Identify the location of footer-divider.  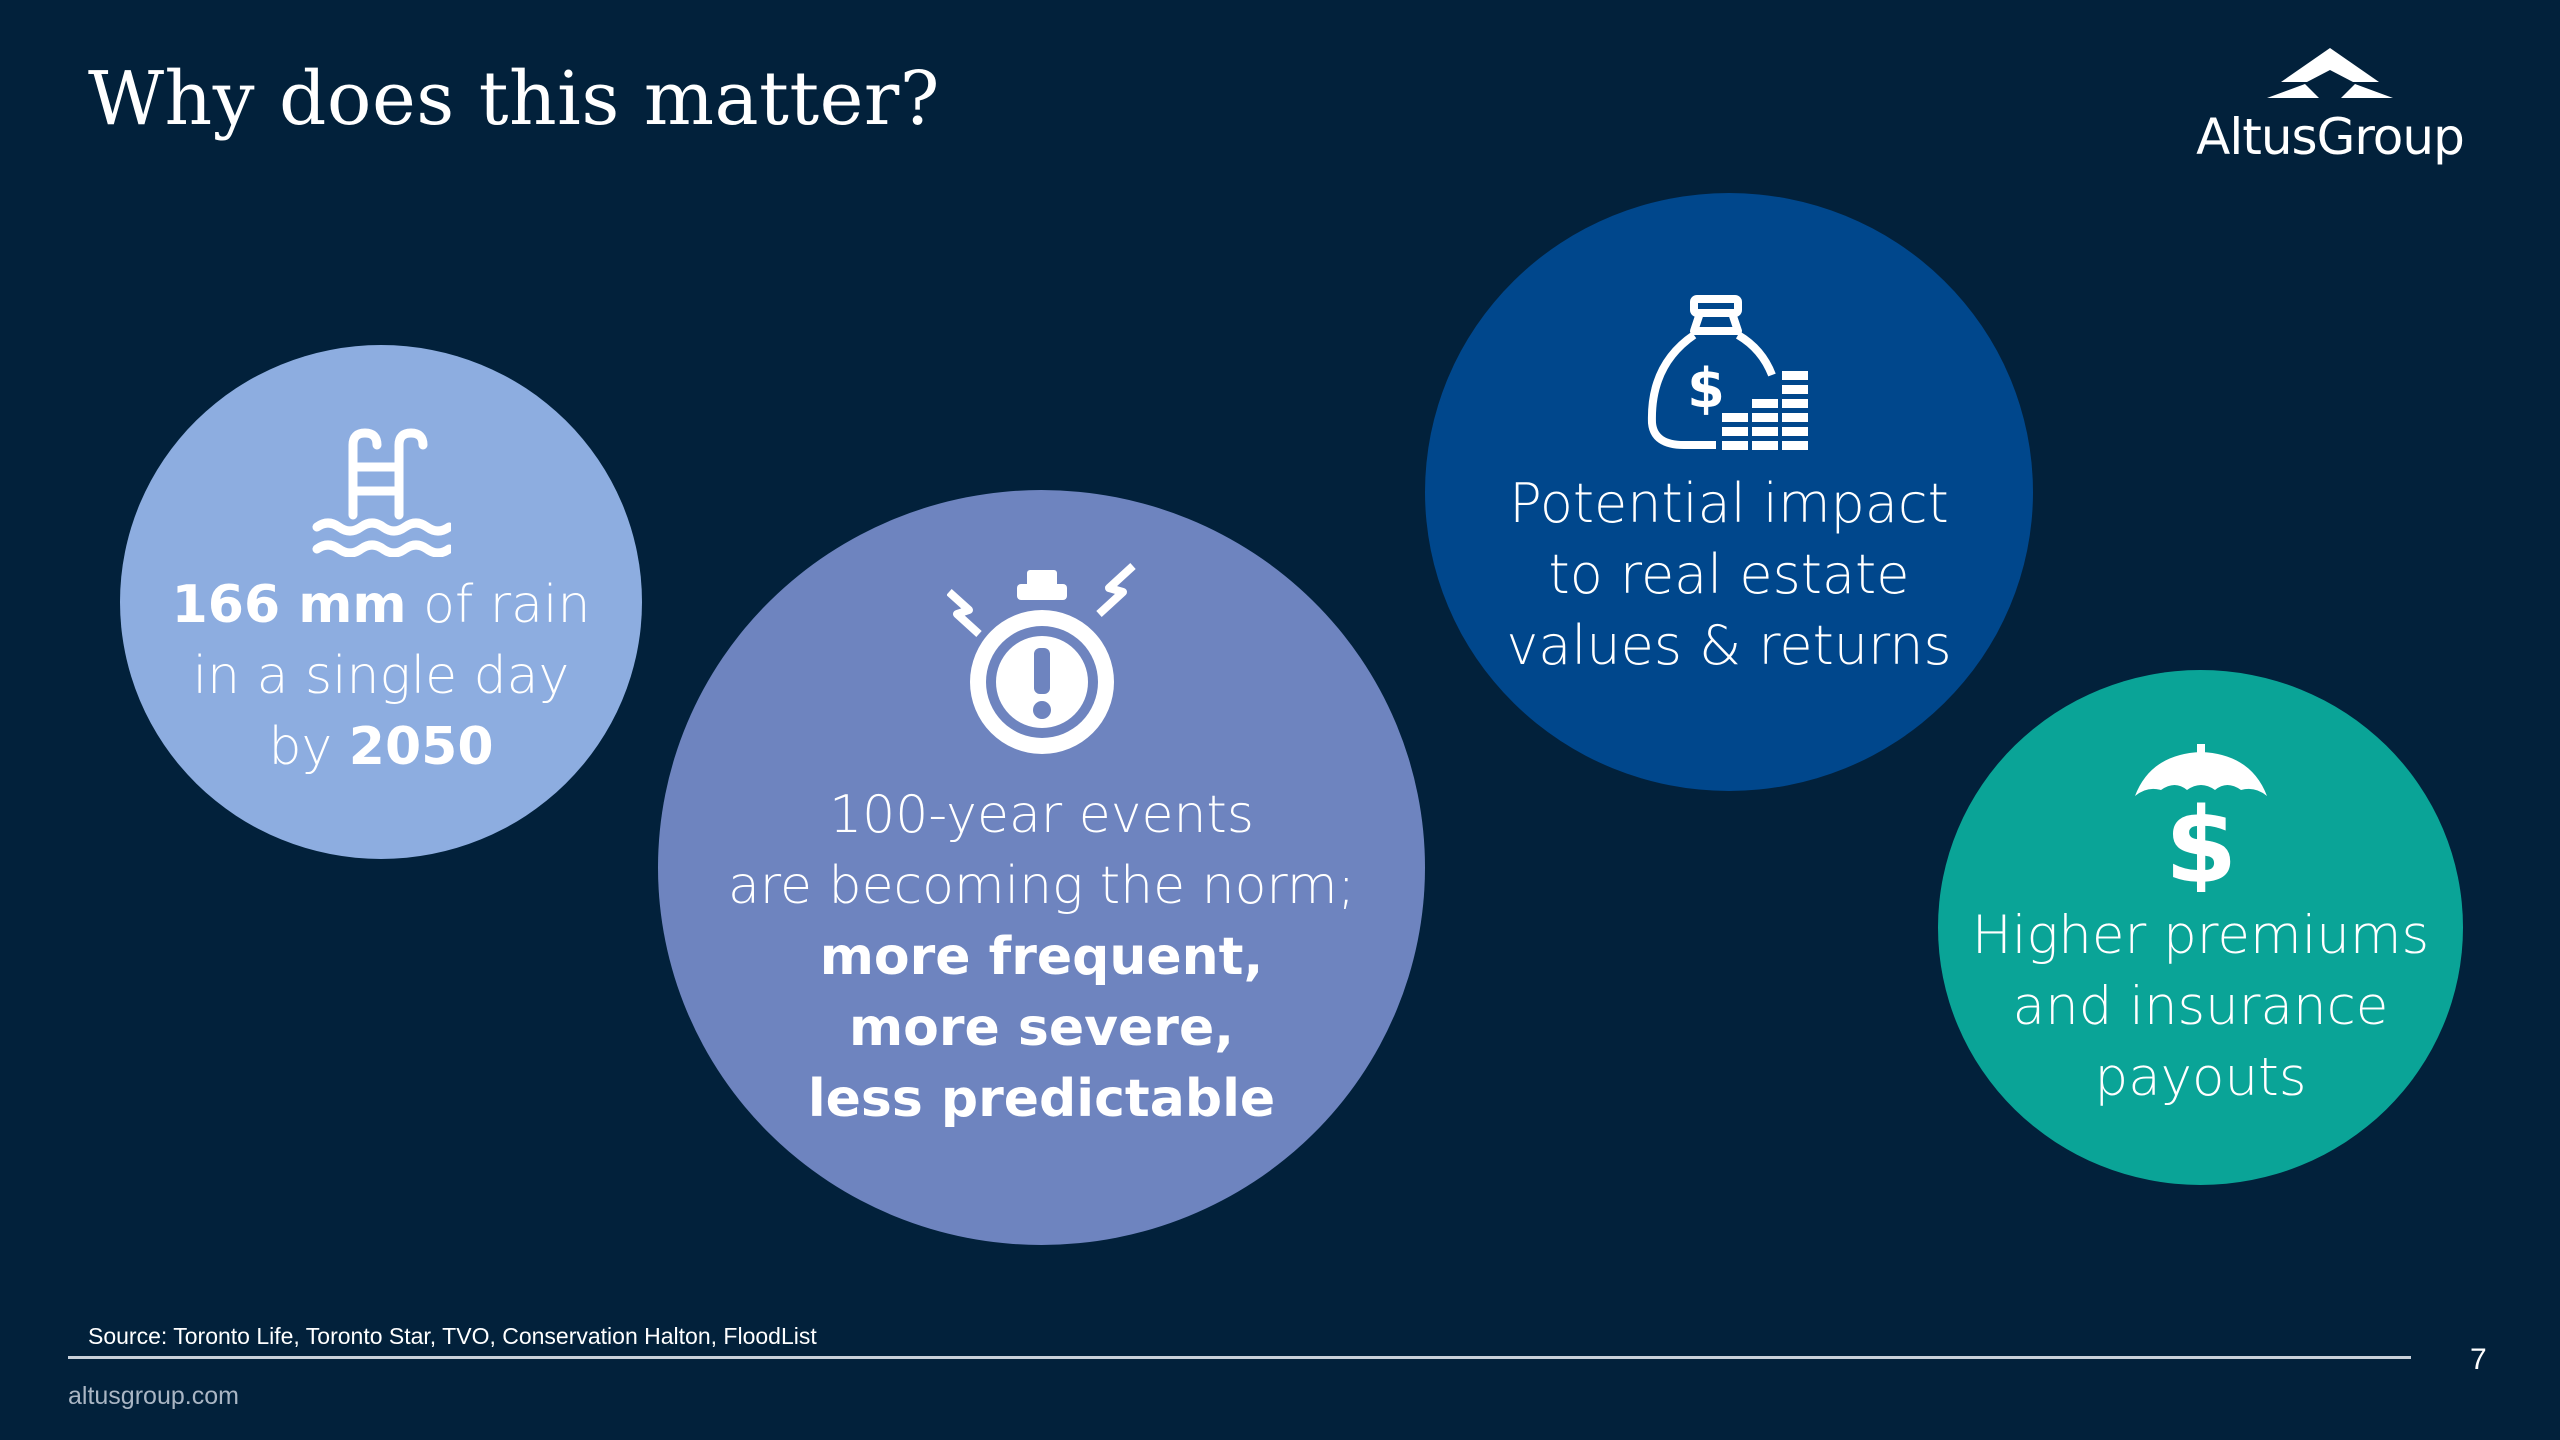
(1239, 1357).